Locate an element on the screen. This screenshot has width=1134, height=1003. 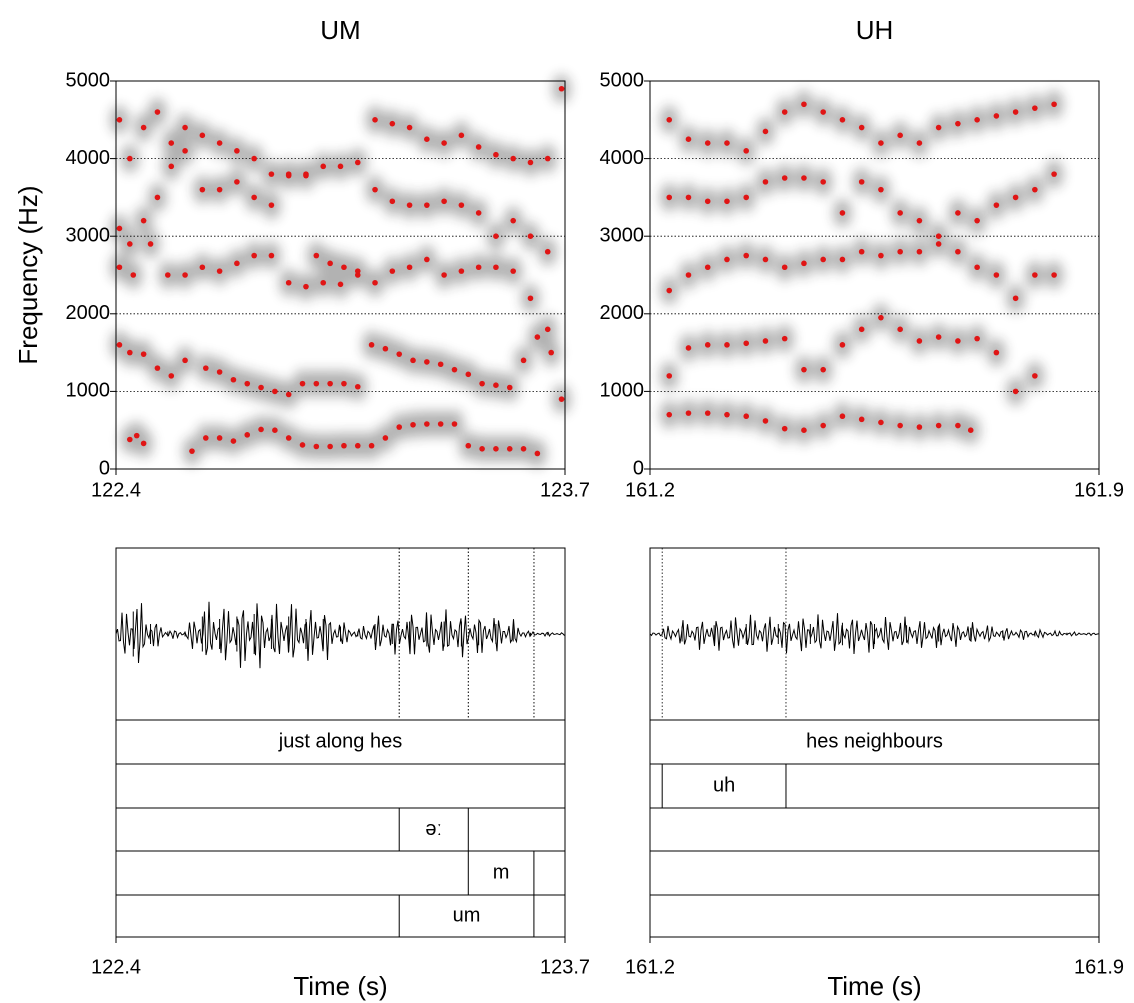
y-tick-label: 0 is located at coordinates (104, 468).